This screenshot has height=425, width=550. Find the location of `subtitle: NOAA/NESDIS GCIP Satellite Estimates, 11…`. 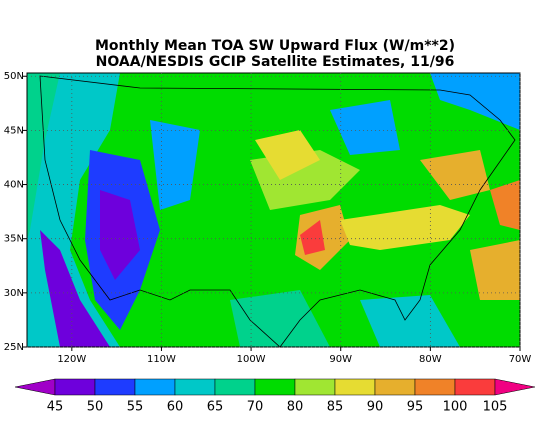

subtitle: NOAA/NESDIS GCIP Satellite Estimates, 11… is located at coordinates (275, 62).